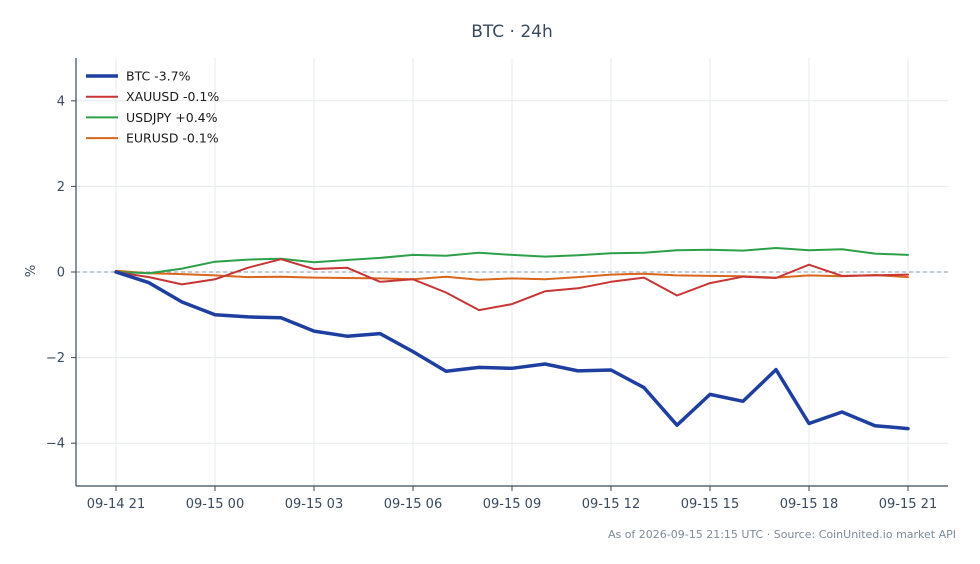 This screenshot has height=564, width=980. I want to click on x-tick-label: 09-15 12, so click(611, 504).